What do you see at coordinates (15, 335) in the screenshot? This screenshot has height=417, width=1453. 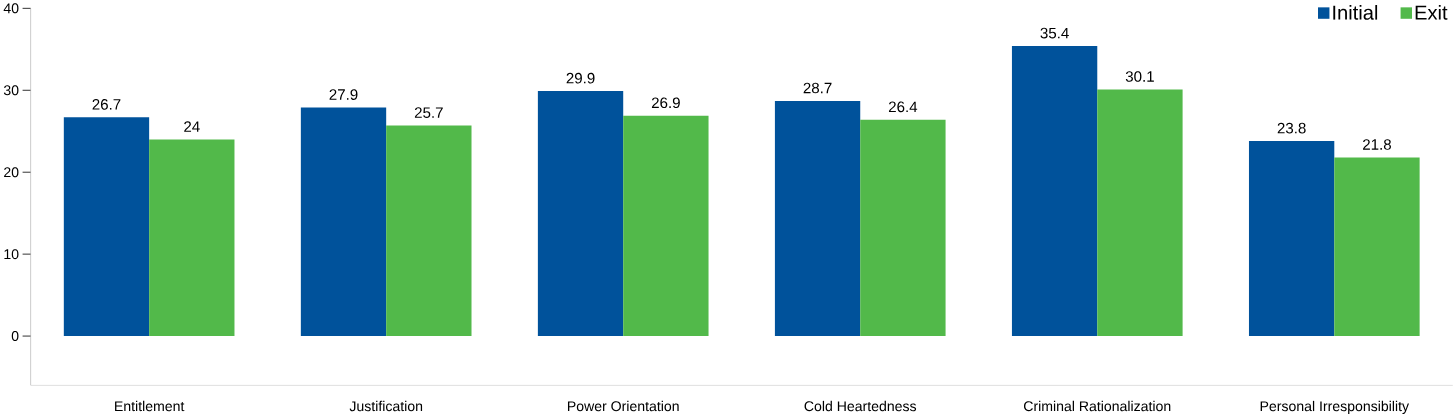 I see `y-tick-label: 0` at bounding box center [15, 335].